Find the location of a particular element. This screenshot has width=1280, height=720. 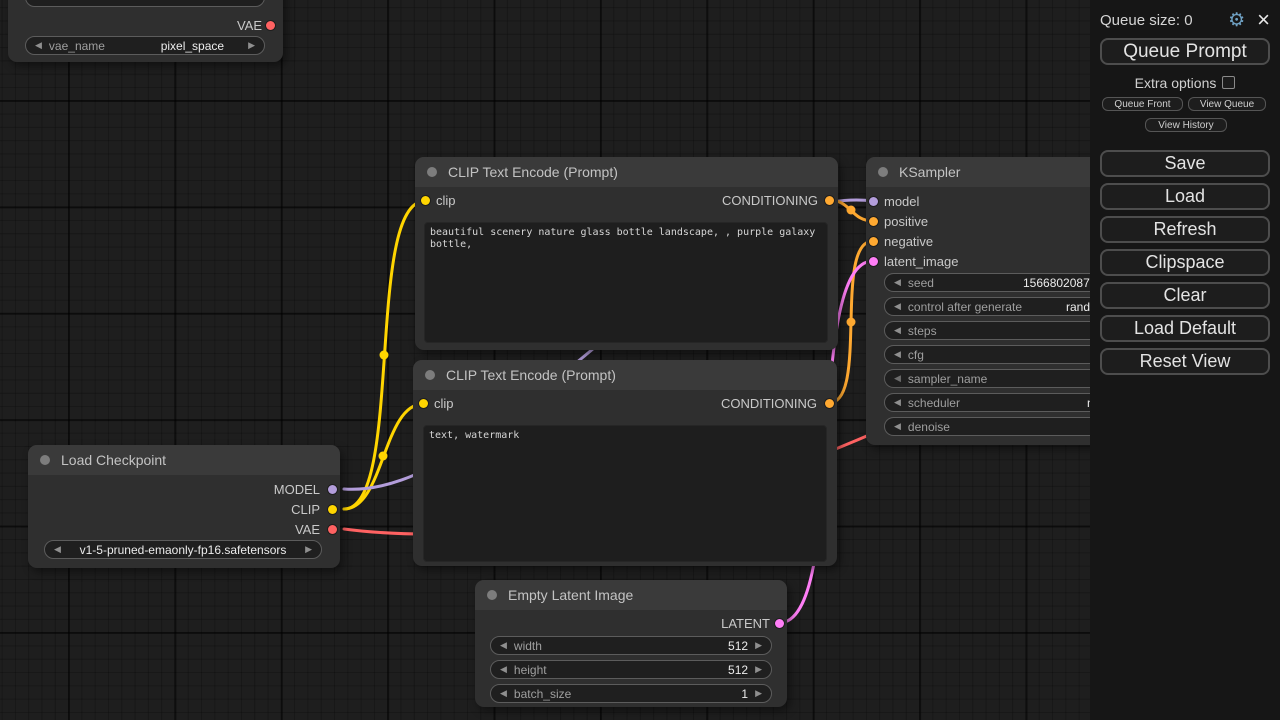

widget-width: ◀ width 512 ▶ is located at coordinates (631, 645).